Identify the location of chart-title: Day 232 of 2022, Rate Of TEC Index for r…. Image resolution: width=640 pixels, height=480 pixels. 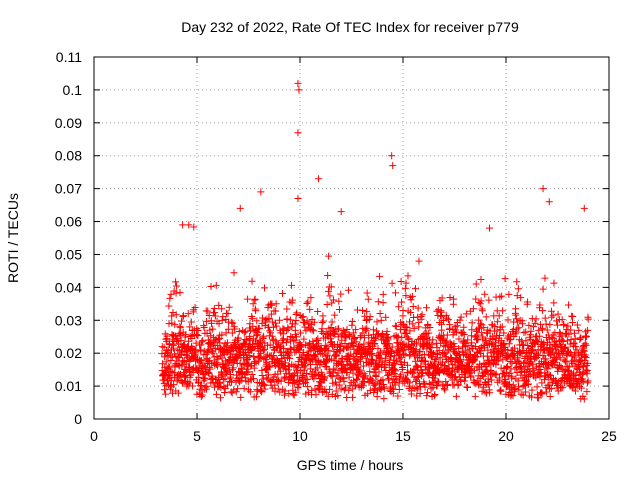
(350, 27).